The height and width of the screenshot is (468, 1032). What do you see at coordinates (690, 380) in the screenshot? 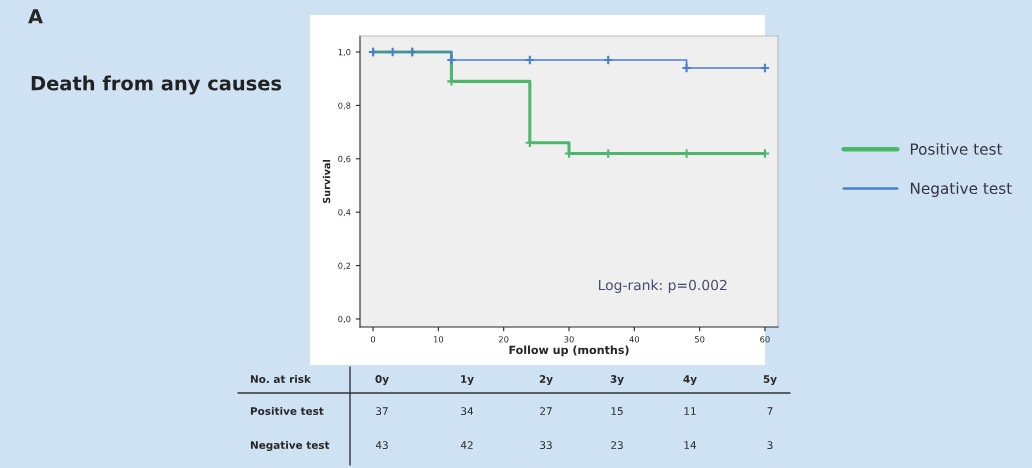
I see `text: 4y` at bounding box center [690, 380].